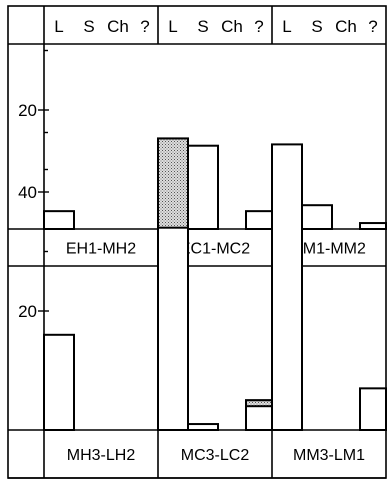 The height and width of the screenshot is (482, 387). I want to click on group-eh1-mh2: EH1-MH2, so click(89, 234).